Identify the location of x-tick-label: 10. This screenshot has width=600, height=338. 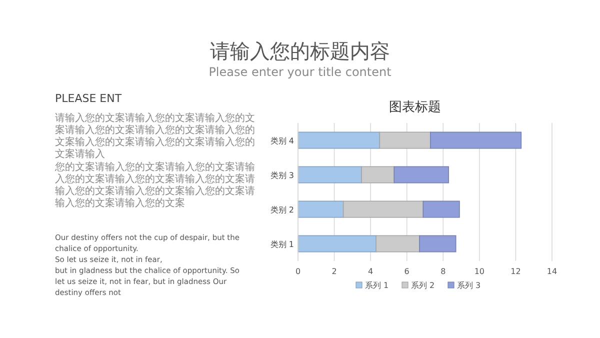
(479, 271).